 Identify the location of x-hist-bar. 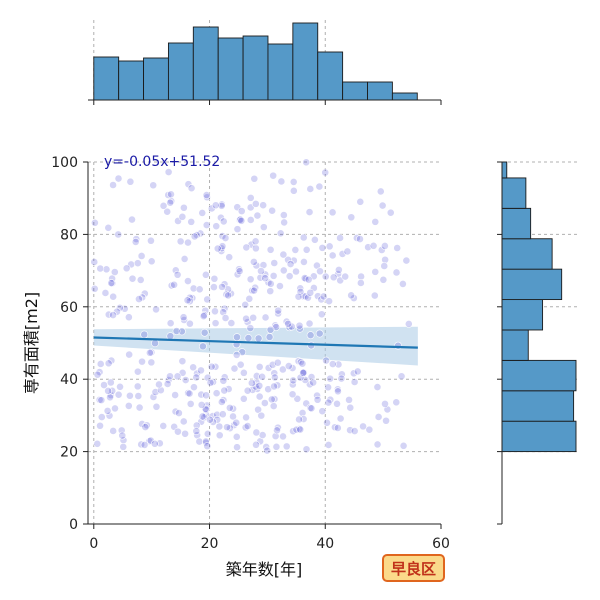
(280, 72).